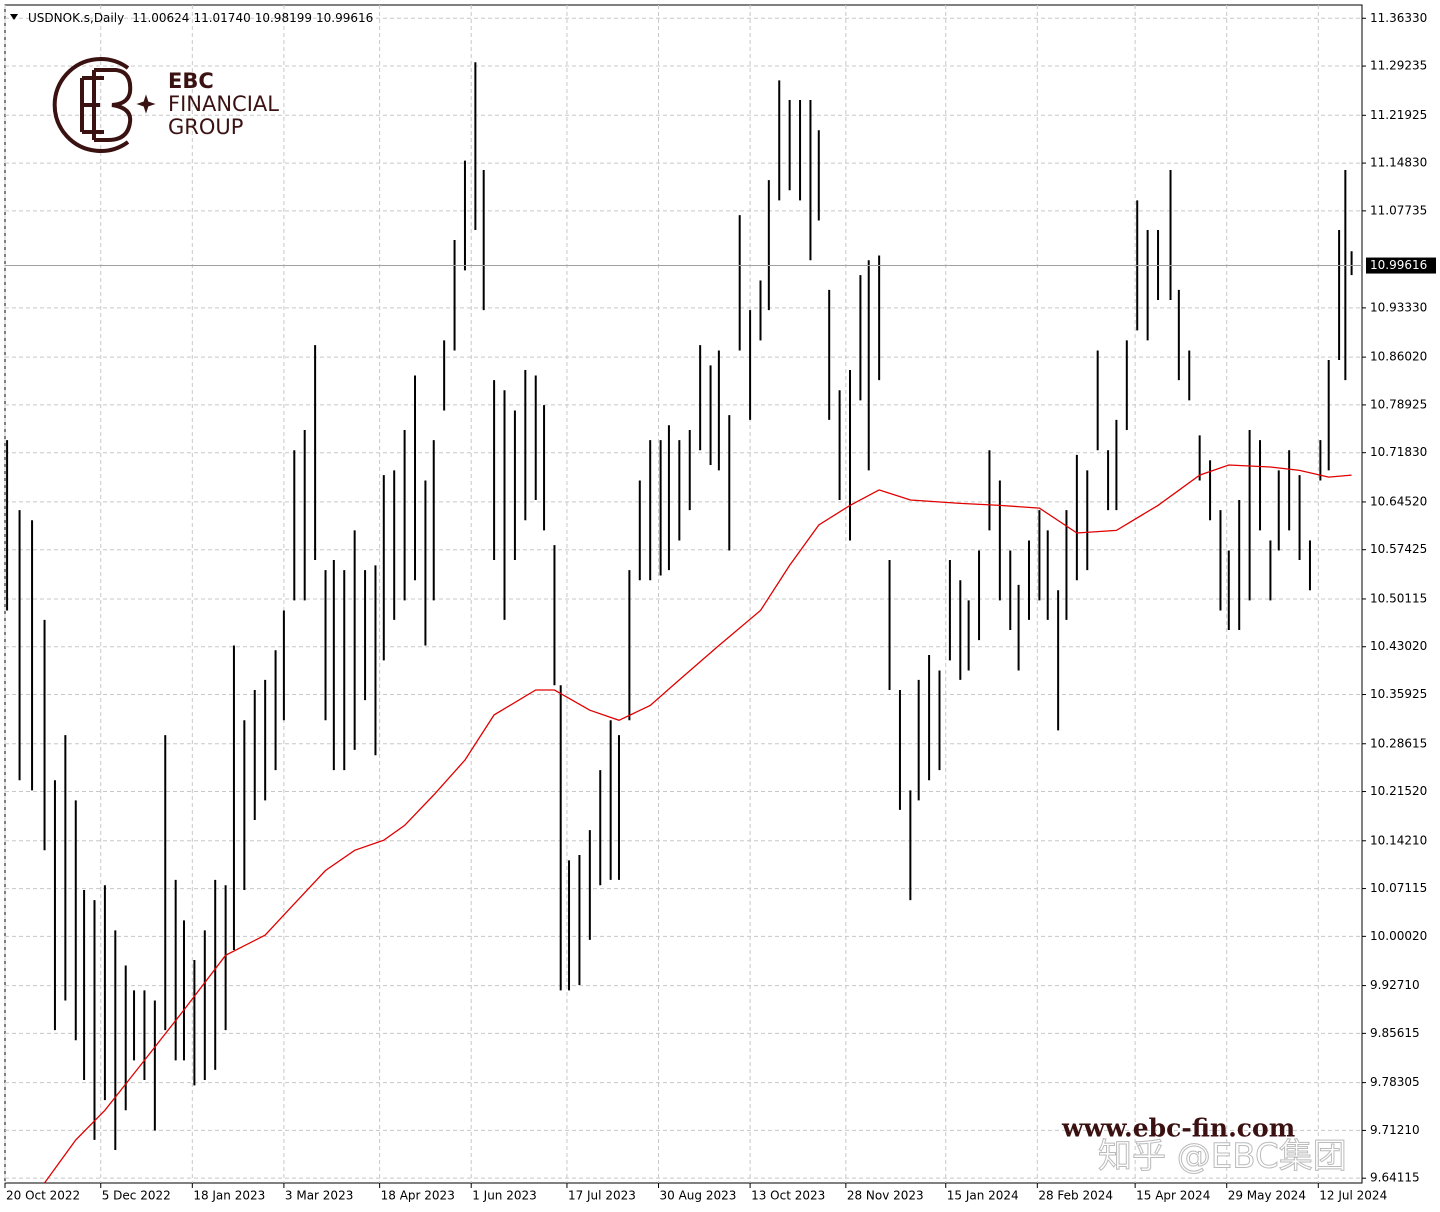 This screenshot has width=1440, height=1212. Describe the element at coordinates (602, 1196) in the screenshot. I see `x-tick-label: 17 Jul 2023` at that location.